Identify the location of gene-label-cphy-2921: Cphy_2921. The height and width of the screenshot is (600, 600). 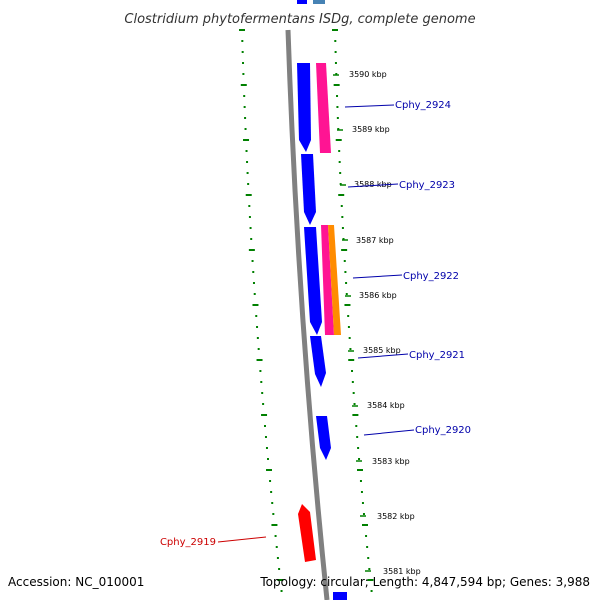
(437, 355).